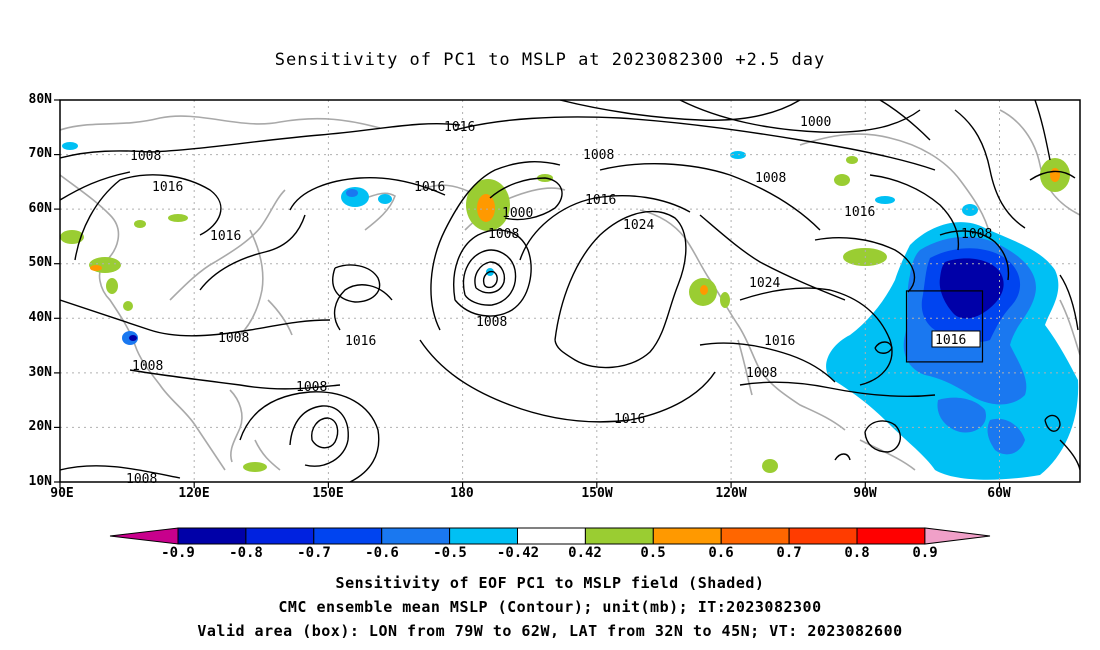 This screenshot has width=1100, height=650. What do you see at coordinates (462, 493) in the screenshot?
I see `lon-label: 180` at bounding box center [462, 493].